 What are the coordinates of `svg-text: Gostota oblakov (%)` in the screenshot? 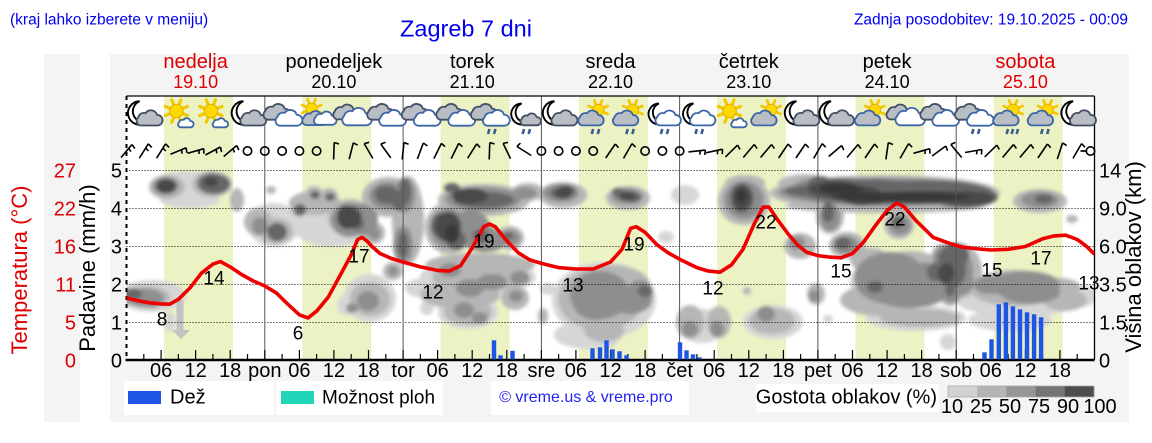 It's located at (846, 398).